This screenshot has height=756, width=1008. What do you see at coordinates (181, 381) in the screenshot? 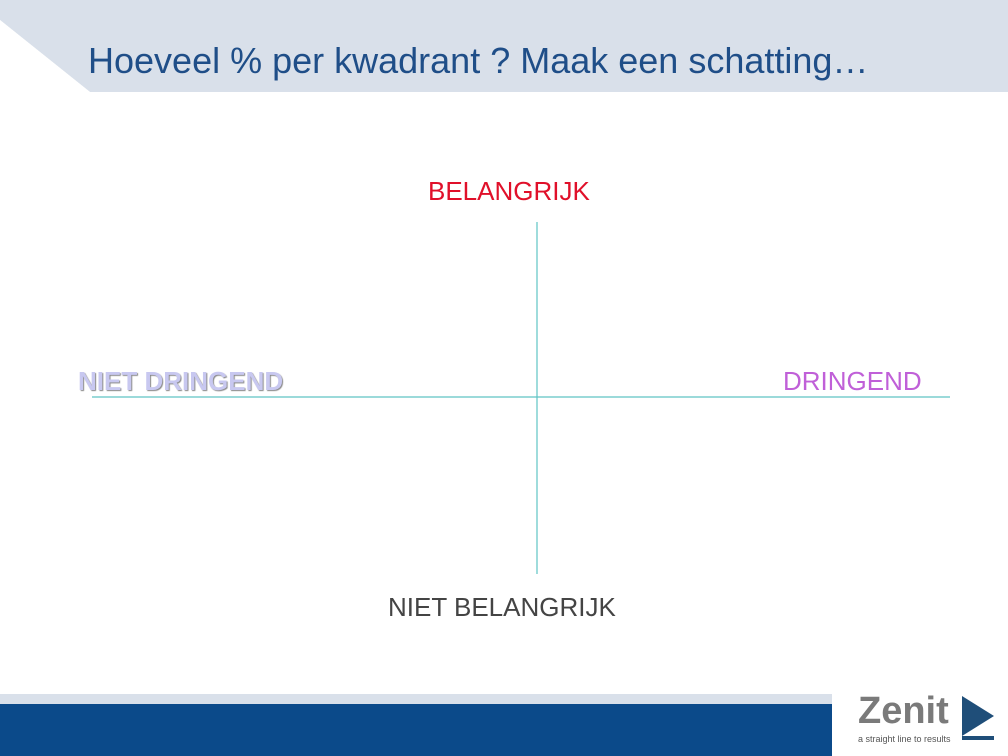
I see `label-left: NIET DRINGEND` at bounding box center [181, 381].